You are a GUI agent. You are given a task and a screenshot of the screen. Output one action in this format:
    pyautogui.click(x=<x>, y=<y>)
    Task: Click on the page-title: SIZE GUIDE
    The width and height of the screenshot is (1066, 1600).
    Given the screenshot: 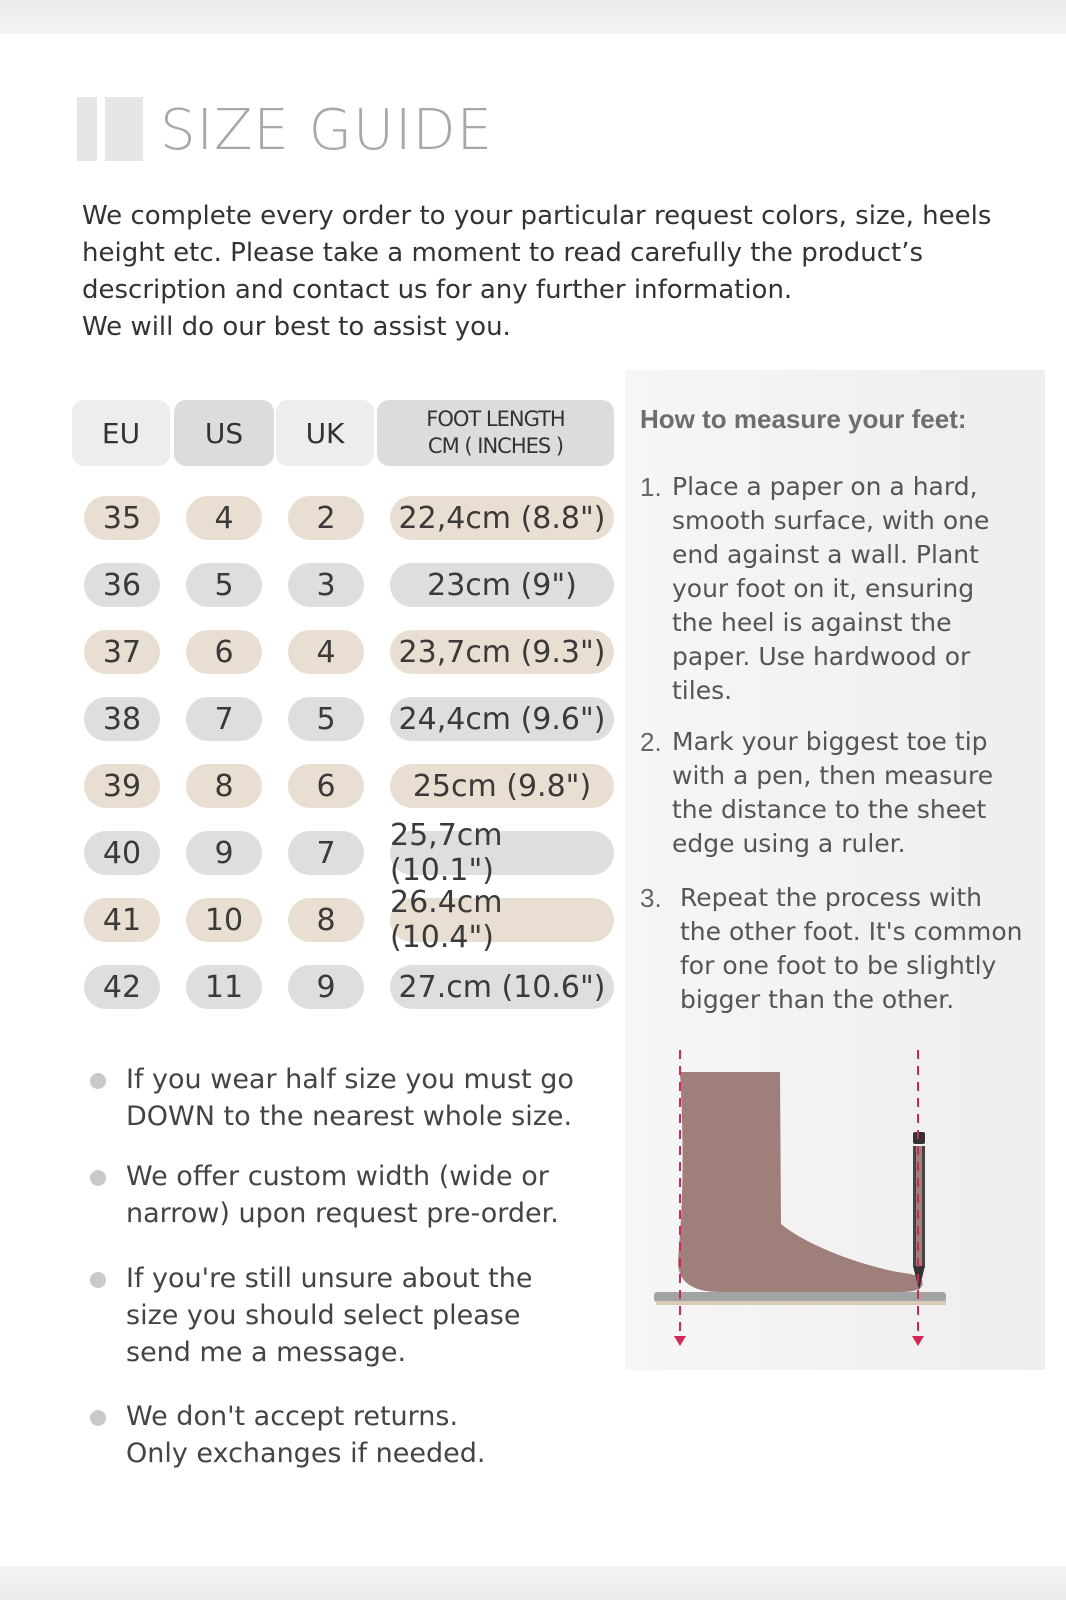 What is the action you would take?
    pyautogui.click(x=327, y=130)
    